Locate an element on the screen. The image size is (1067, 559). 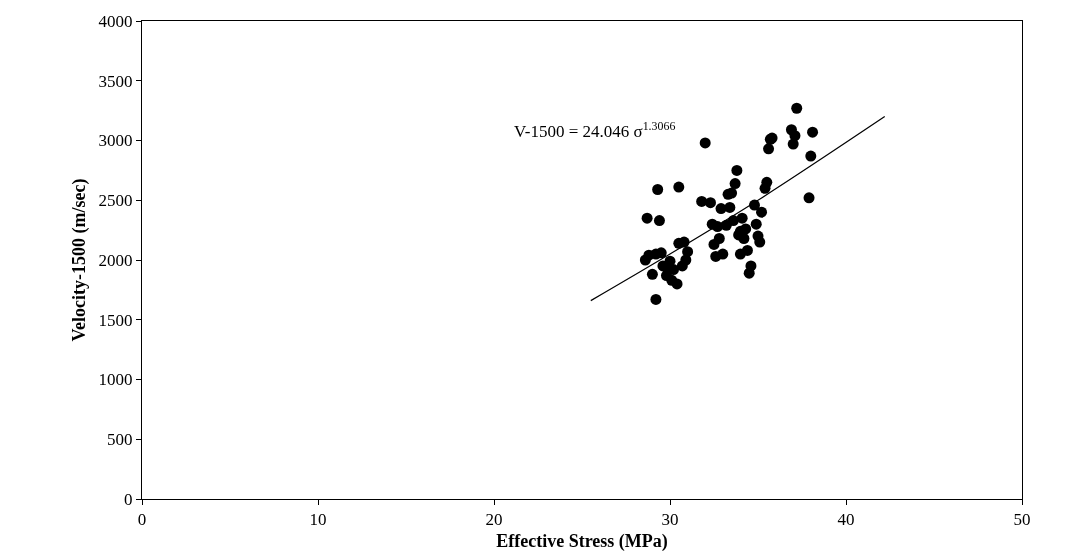
x-axis-title: Effective Stress (MPa) is located at coordinates (582, 541).